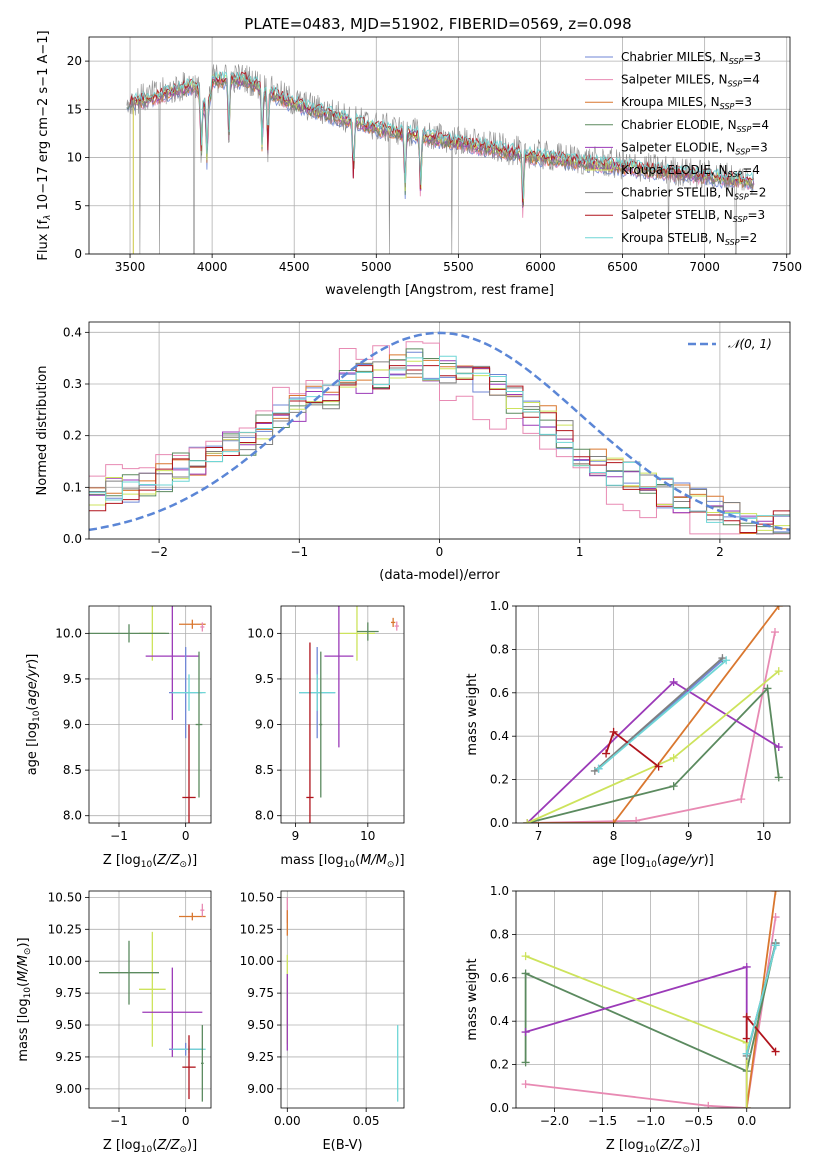  I want to click on weight-lines, so click(650, 999).